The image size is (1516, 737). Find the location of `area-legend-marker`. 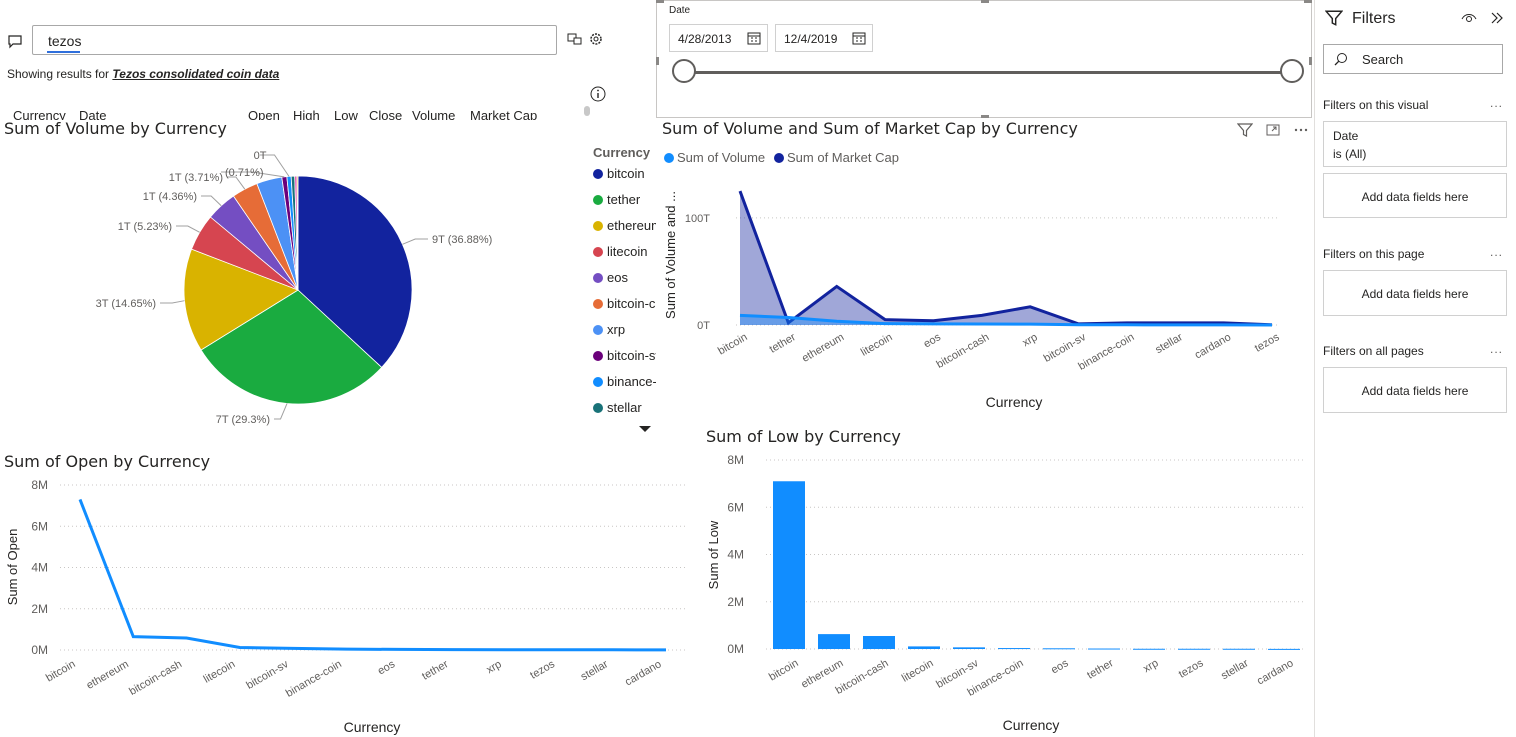

area-legend-marker is located at coordinates (779, 158).